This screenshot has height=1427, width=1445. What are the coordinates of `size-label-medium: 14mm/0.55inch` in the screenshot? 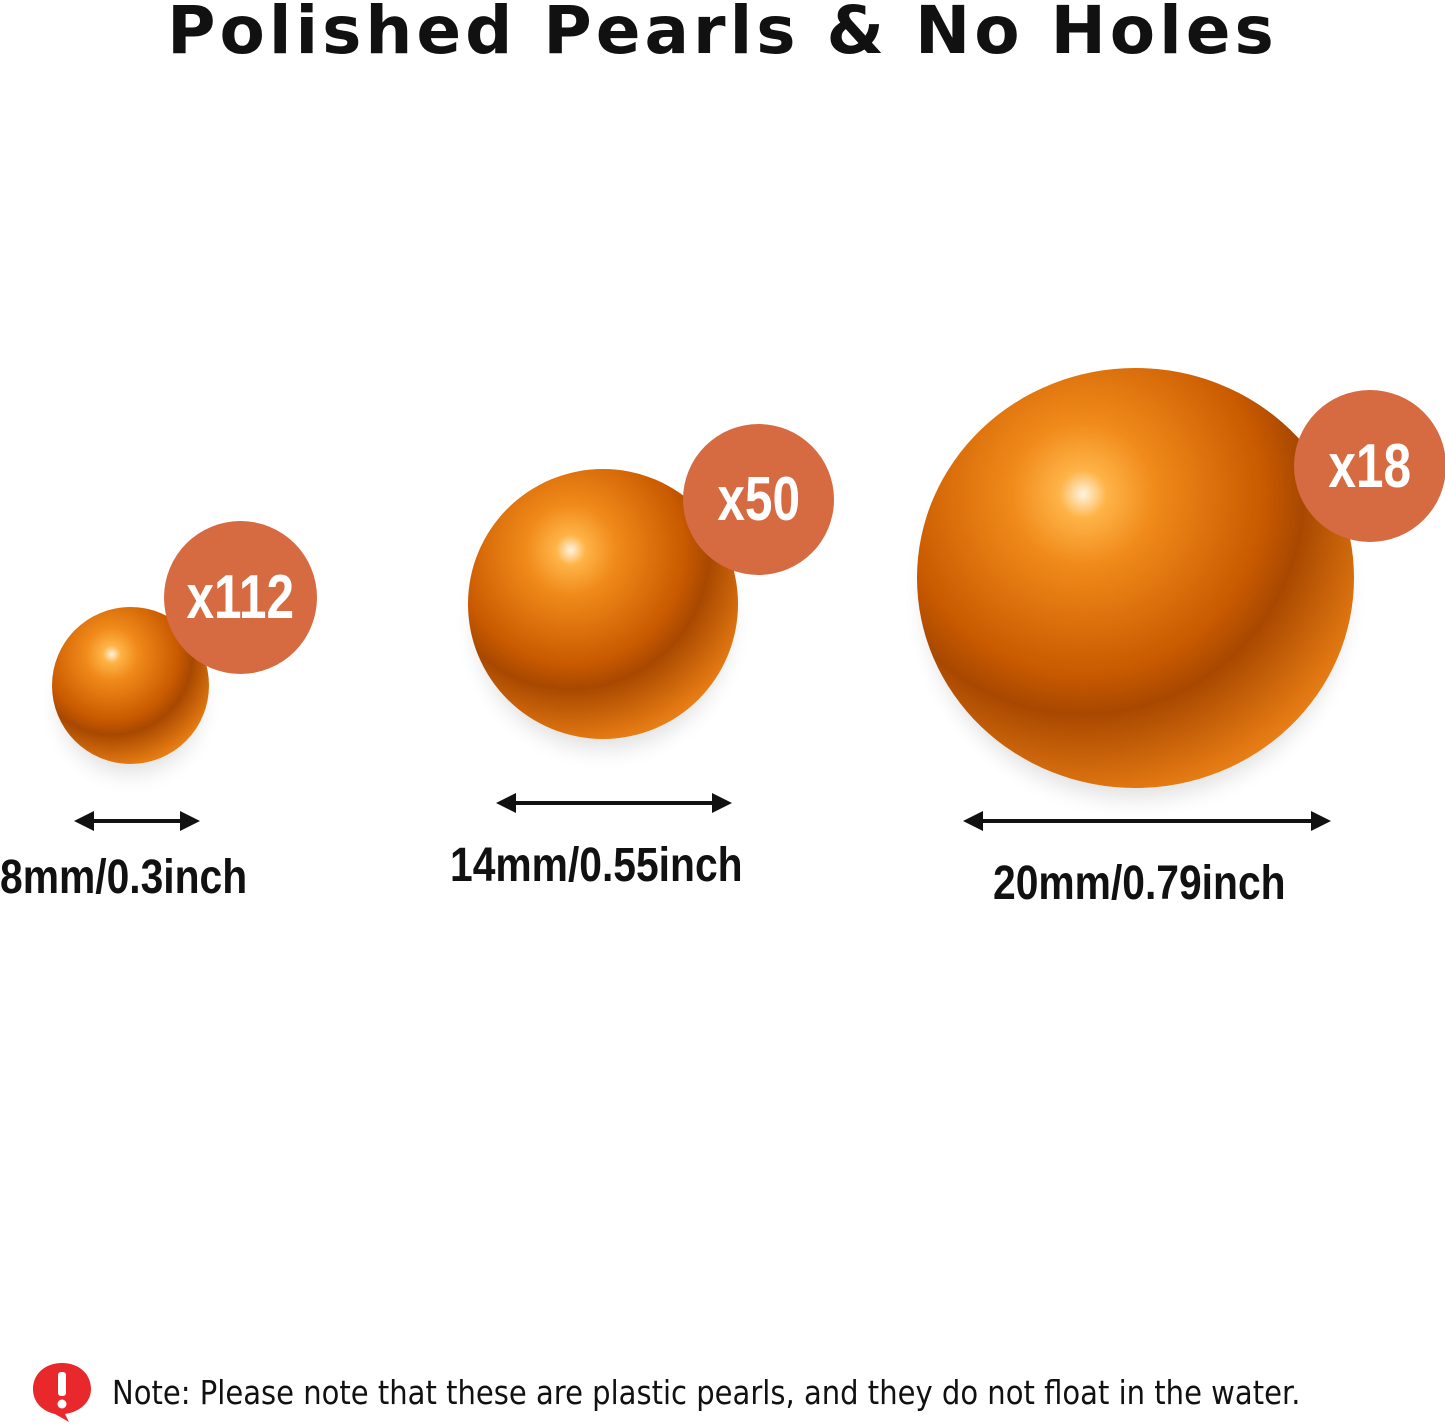 It's located at (596, 865).